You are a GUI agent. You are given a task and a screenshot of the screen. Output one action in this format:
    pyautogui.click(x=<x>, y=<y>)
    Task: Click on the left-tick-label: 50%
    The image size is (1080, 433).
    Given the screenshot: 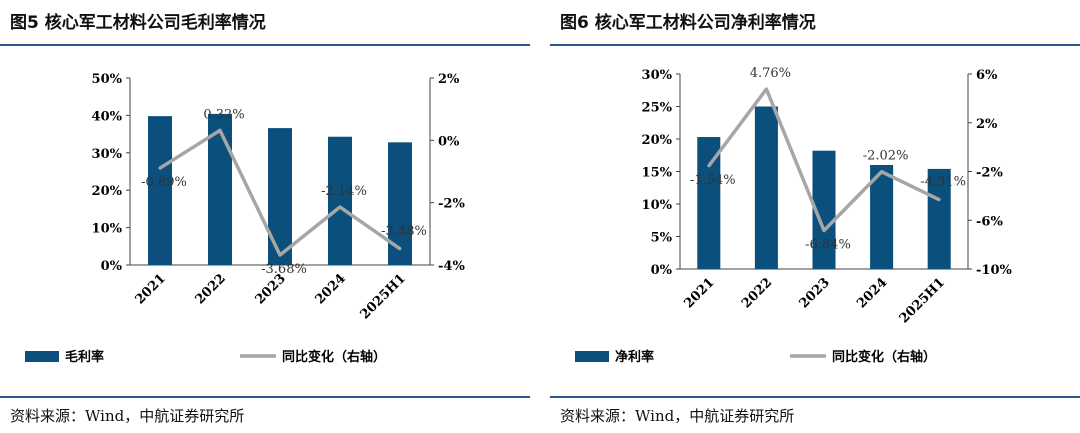 What is the action you would take?
    pyautogui.click(x=107, y=79)
    